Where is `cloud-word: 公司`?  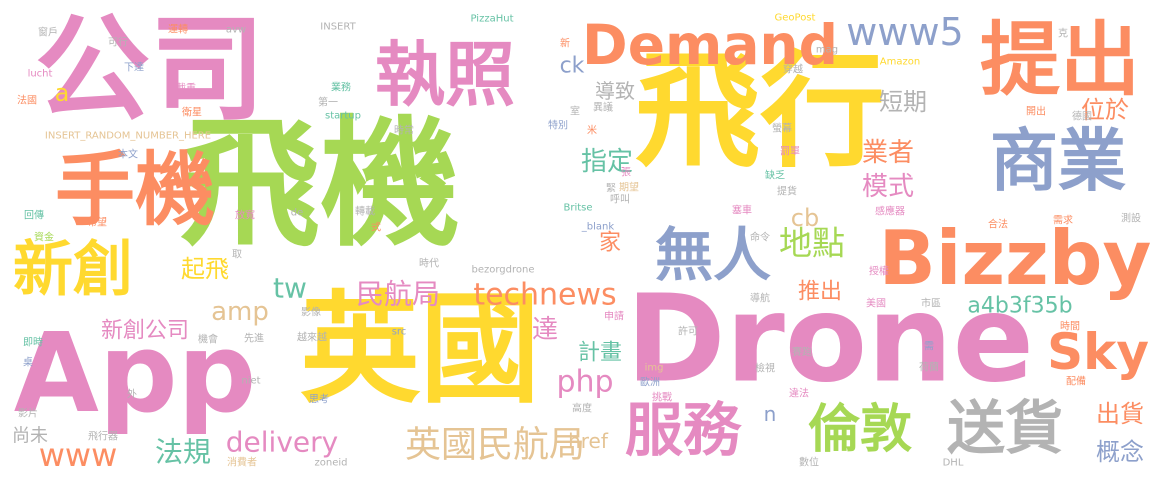
cloud-word: 公司 is located at coordinates (150, 70).